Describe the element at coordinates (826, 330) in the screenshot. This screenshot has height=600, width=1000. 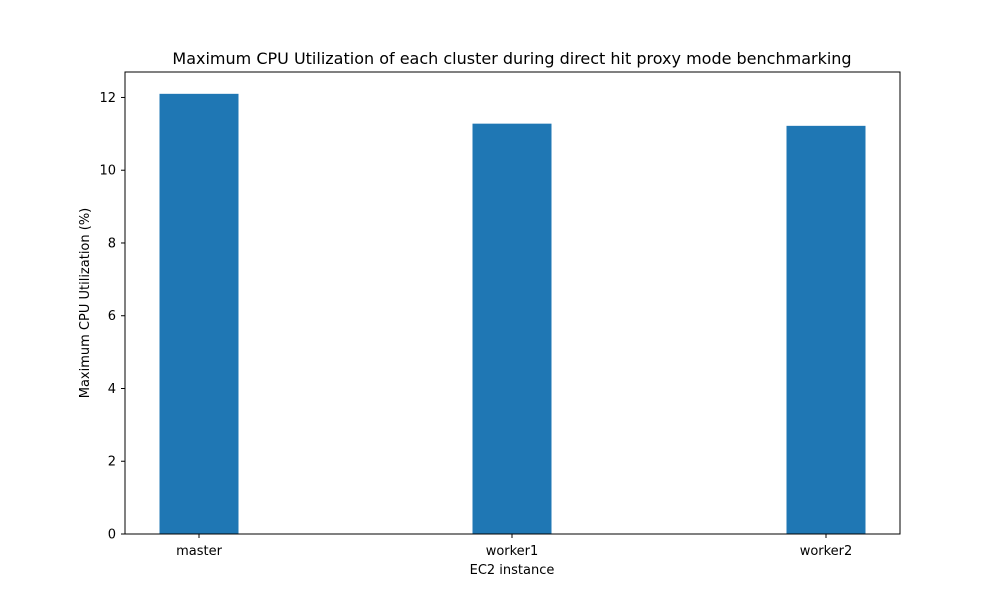
I see `bar-worker2` at that location.